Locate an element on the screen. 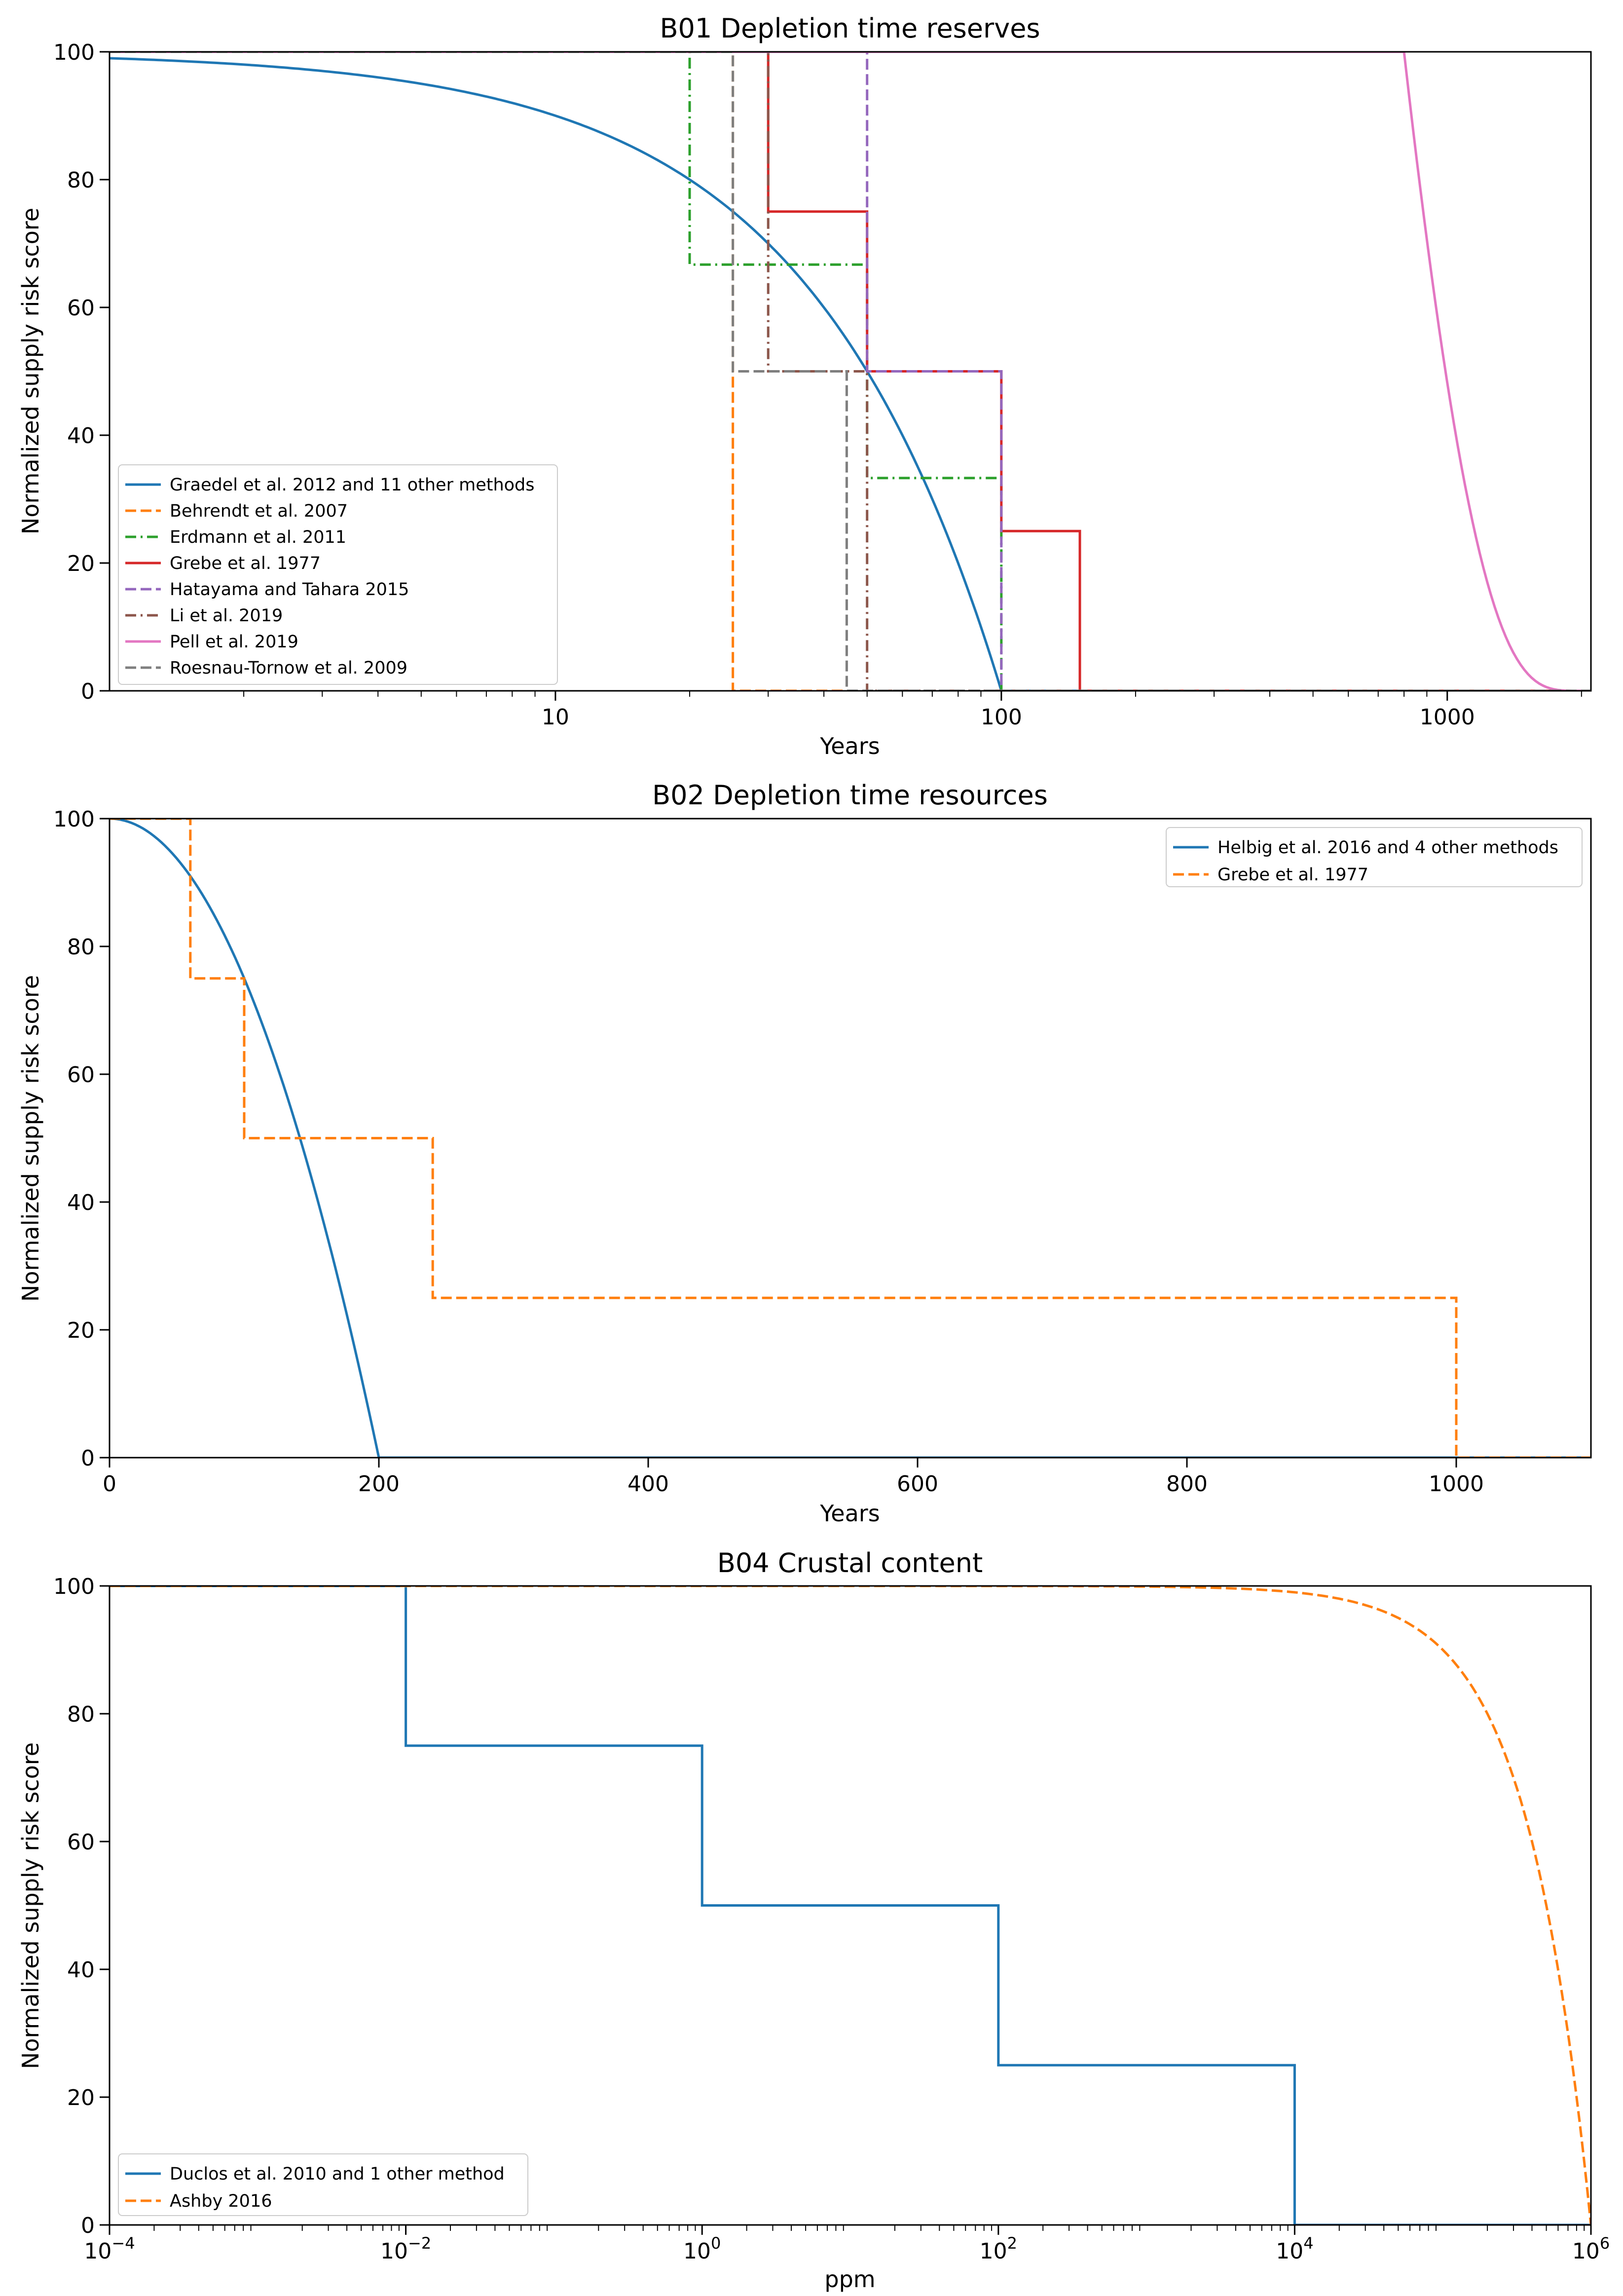 The image size is (1623, 2296). x-tick-label: 10² is located at coordinates (999, 2249).